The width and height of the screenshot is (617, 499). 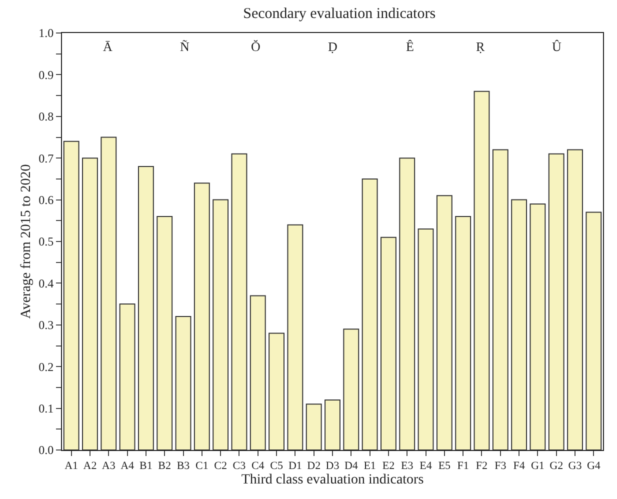 What do you see at coordinates (46, 450) in the screenshot?
I see `y-tick-label: 0.0` at bounding box center [46, 450].